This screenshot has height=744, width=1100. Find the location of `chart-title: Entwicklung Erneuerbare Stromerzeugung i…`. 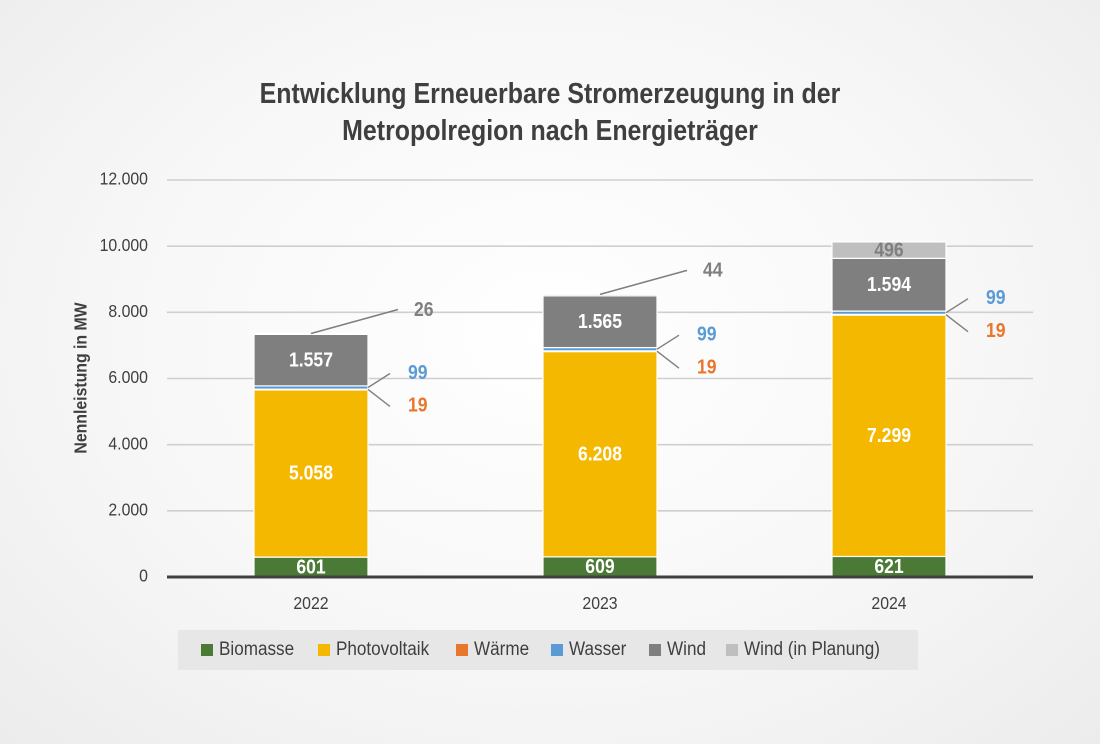

chart-title: Entwicklung Erneuerbare Stromerzeugung i… is located at coordinates (550, 113).